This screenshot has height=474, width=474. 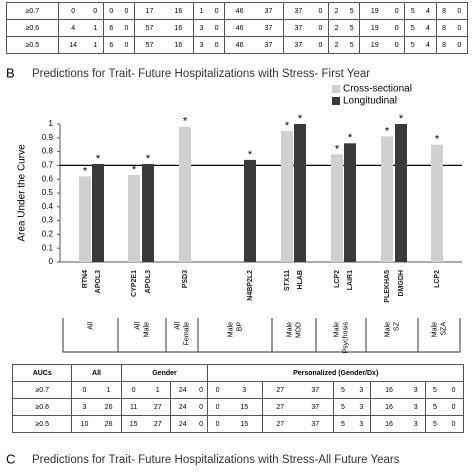 I want to click on x-tick-label: STX11, so click(x=287, y=280).